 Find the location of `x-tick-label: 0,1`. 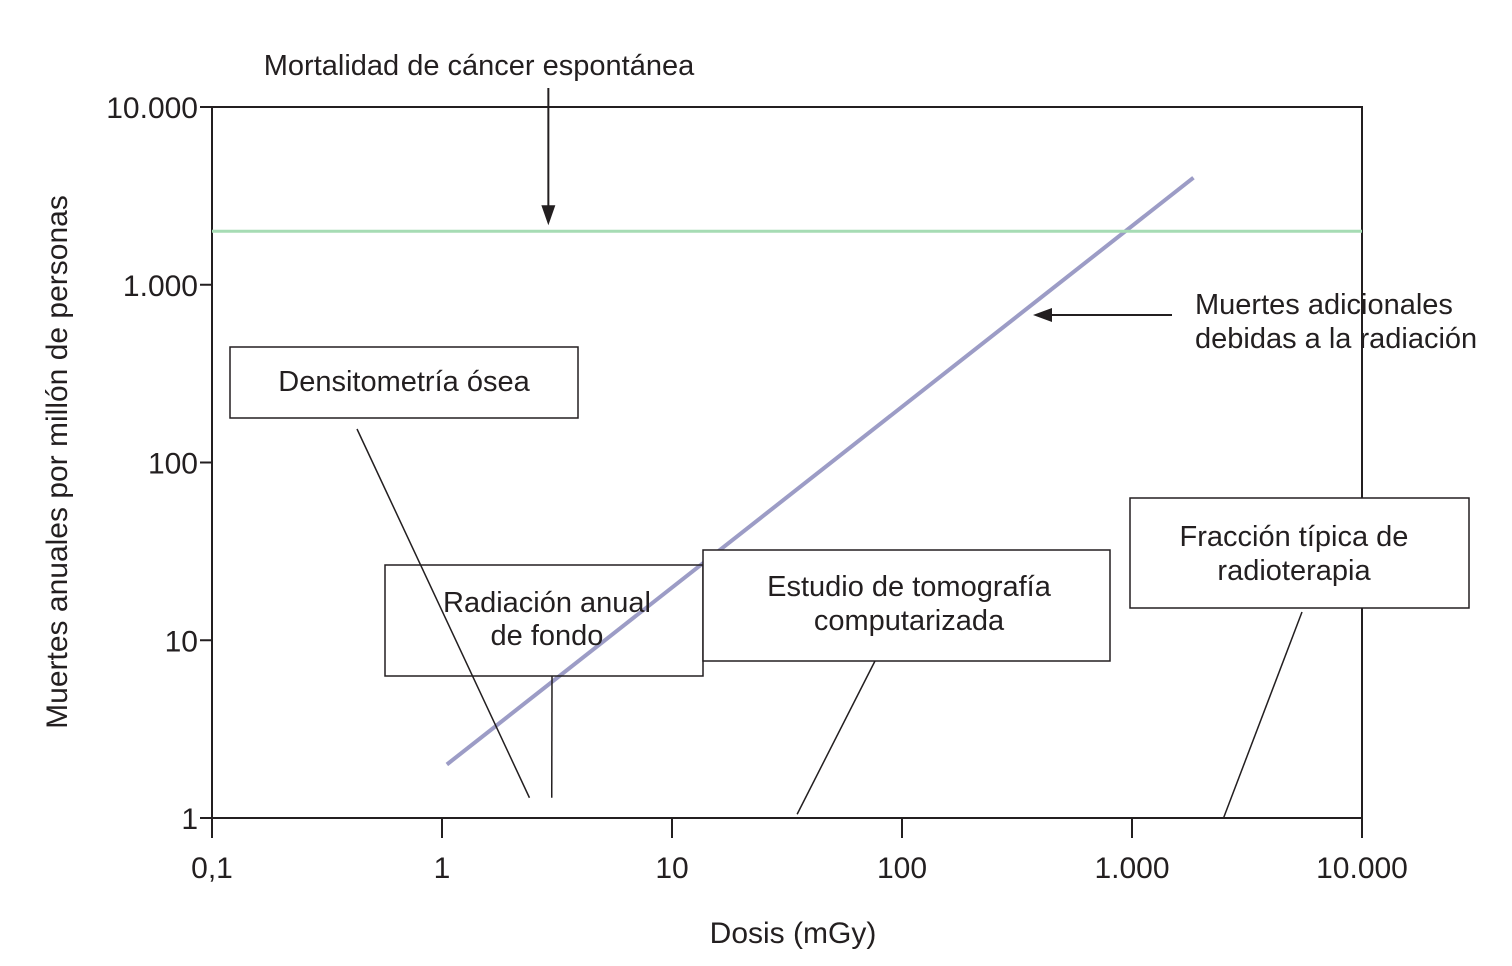

x-tick-label: 0,1 is located at coordinates (212, 868).